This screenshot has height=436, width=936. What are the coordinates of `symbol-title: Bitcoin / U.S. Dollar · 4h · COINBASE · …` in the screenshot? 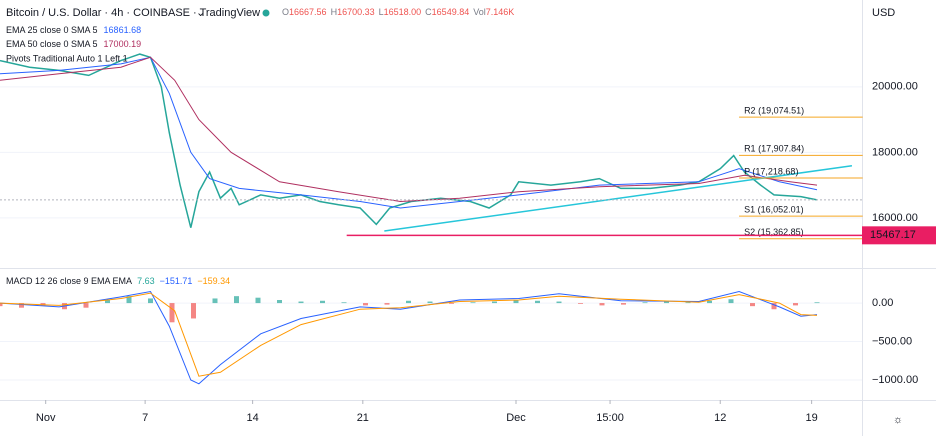 It's located at (133, 13).